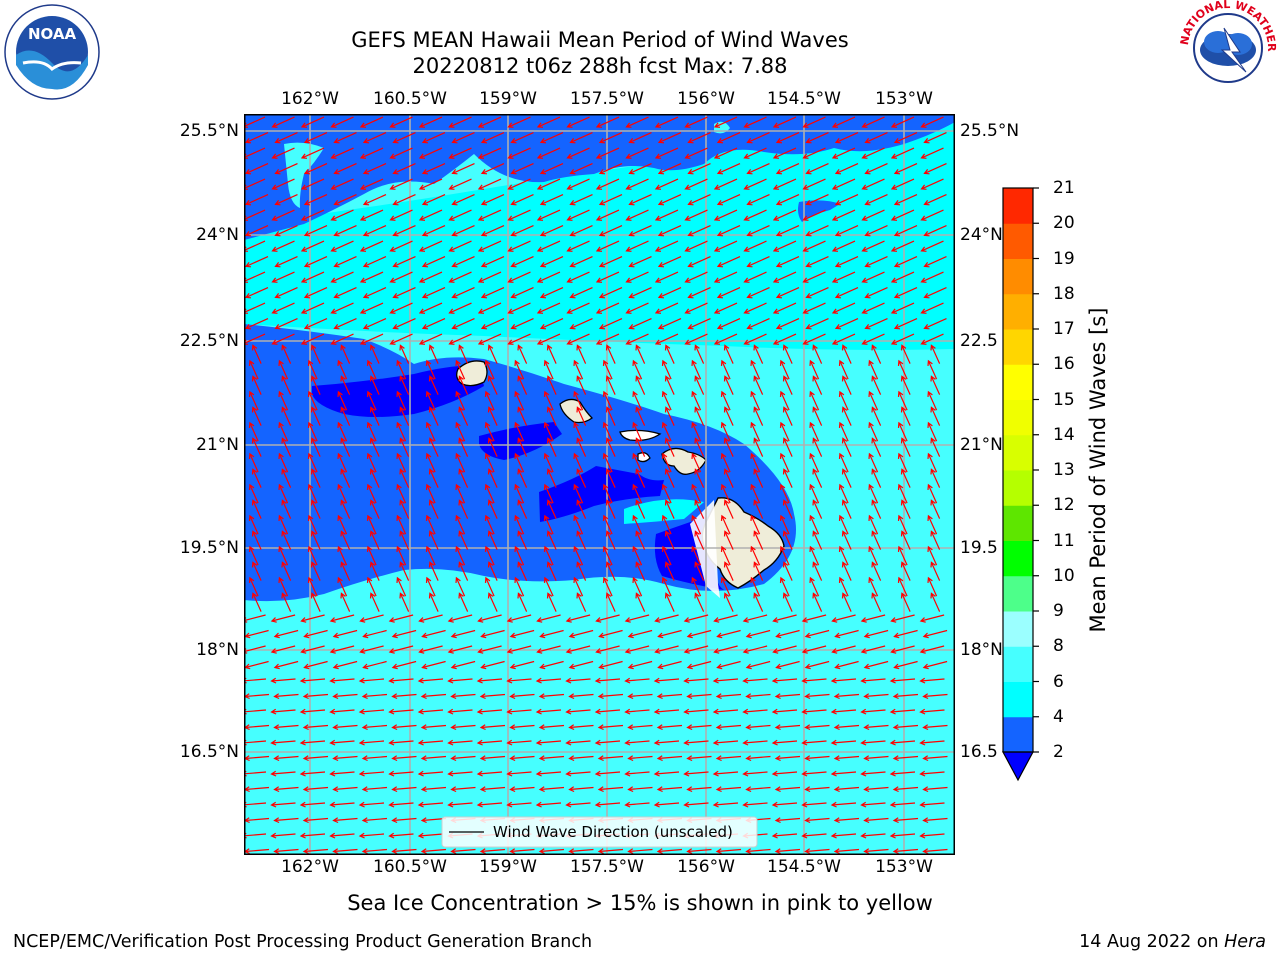 This screenshot has width=1280, height=960. What do you see at coordinates (1172, 942) in the screenshot?
I see `credit-right: 14 Aug 2022 on Hera` at bounding box center [1172, 942].